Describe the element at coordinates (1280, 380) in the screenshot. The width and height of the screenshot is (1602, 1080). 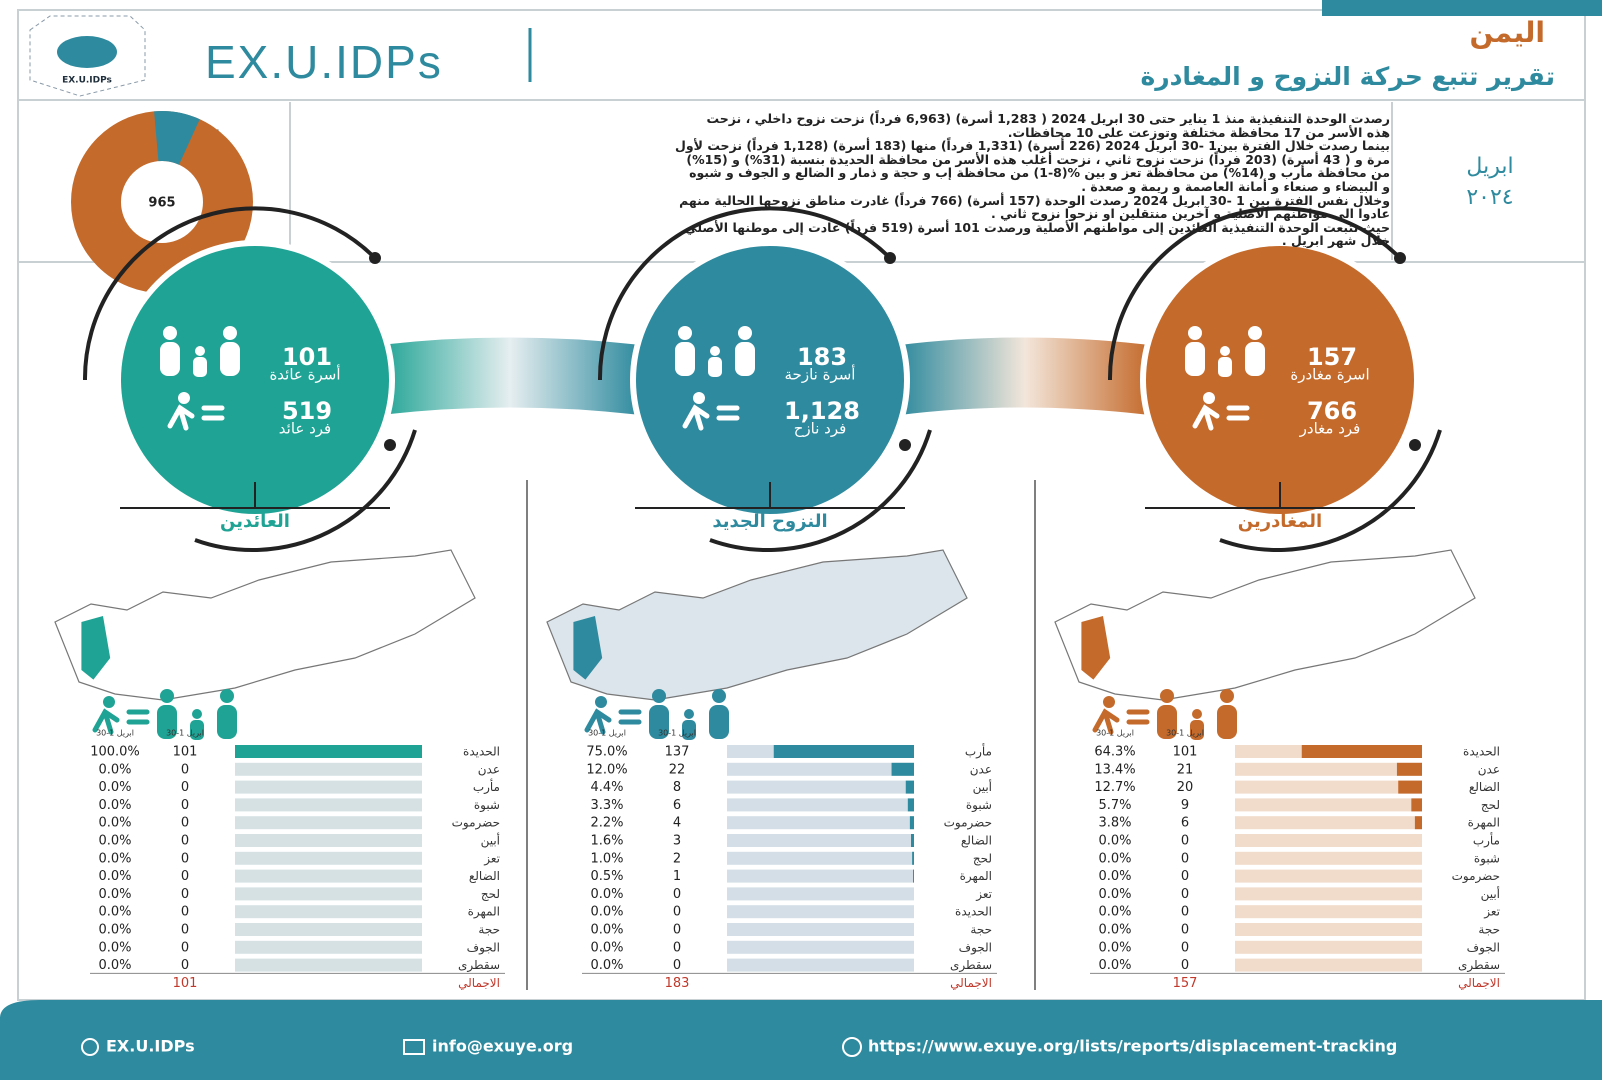
I see `stat-circle` at that location.